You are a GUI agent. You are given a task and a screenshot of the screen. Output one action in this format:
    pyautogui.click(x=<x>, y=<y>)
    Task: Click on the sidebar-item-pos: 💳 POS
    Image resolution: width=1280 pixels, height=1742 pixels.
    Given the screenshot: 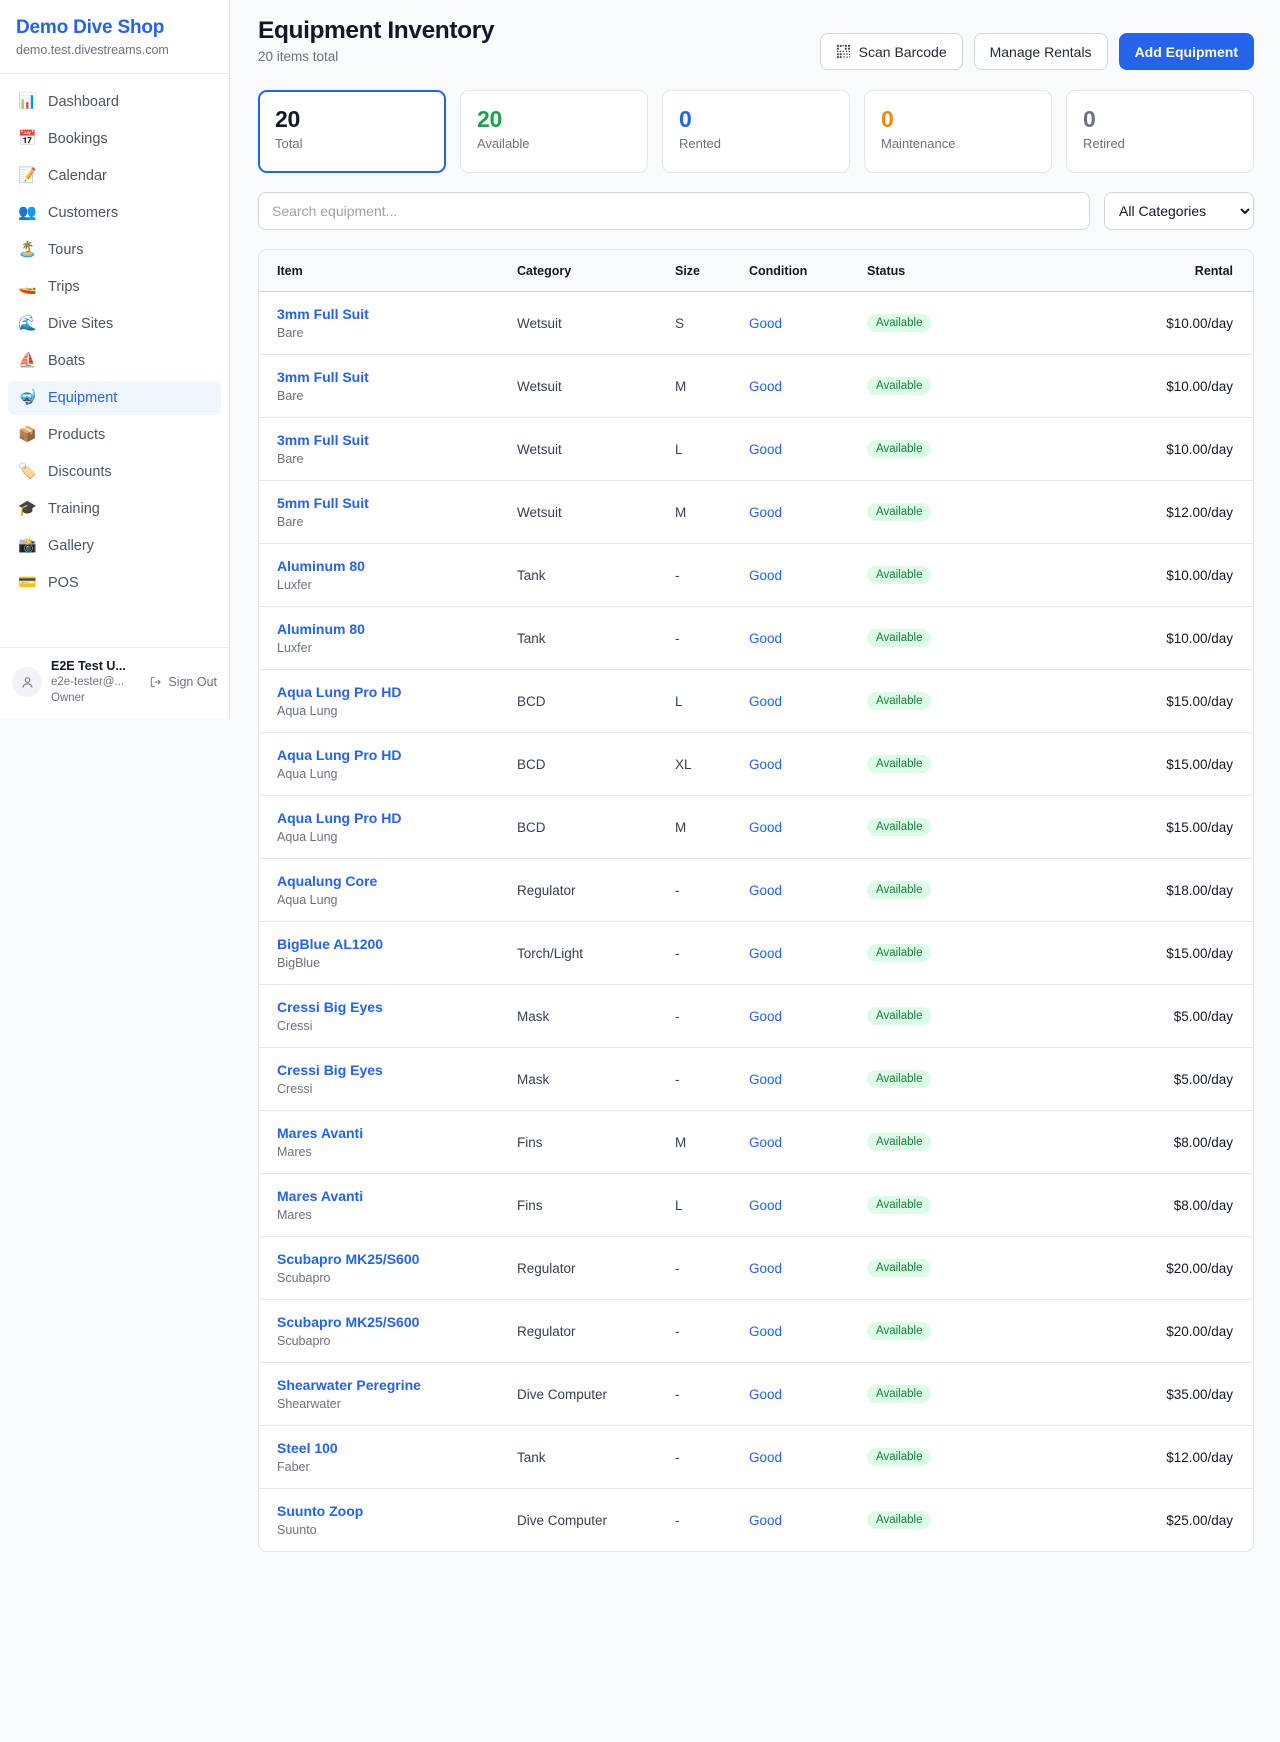 What is the action you would take?
    pyautogui.click(x=114, y=583)
    